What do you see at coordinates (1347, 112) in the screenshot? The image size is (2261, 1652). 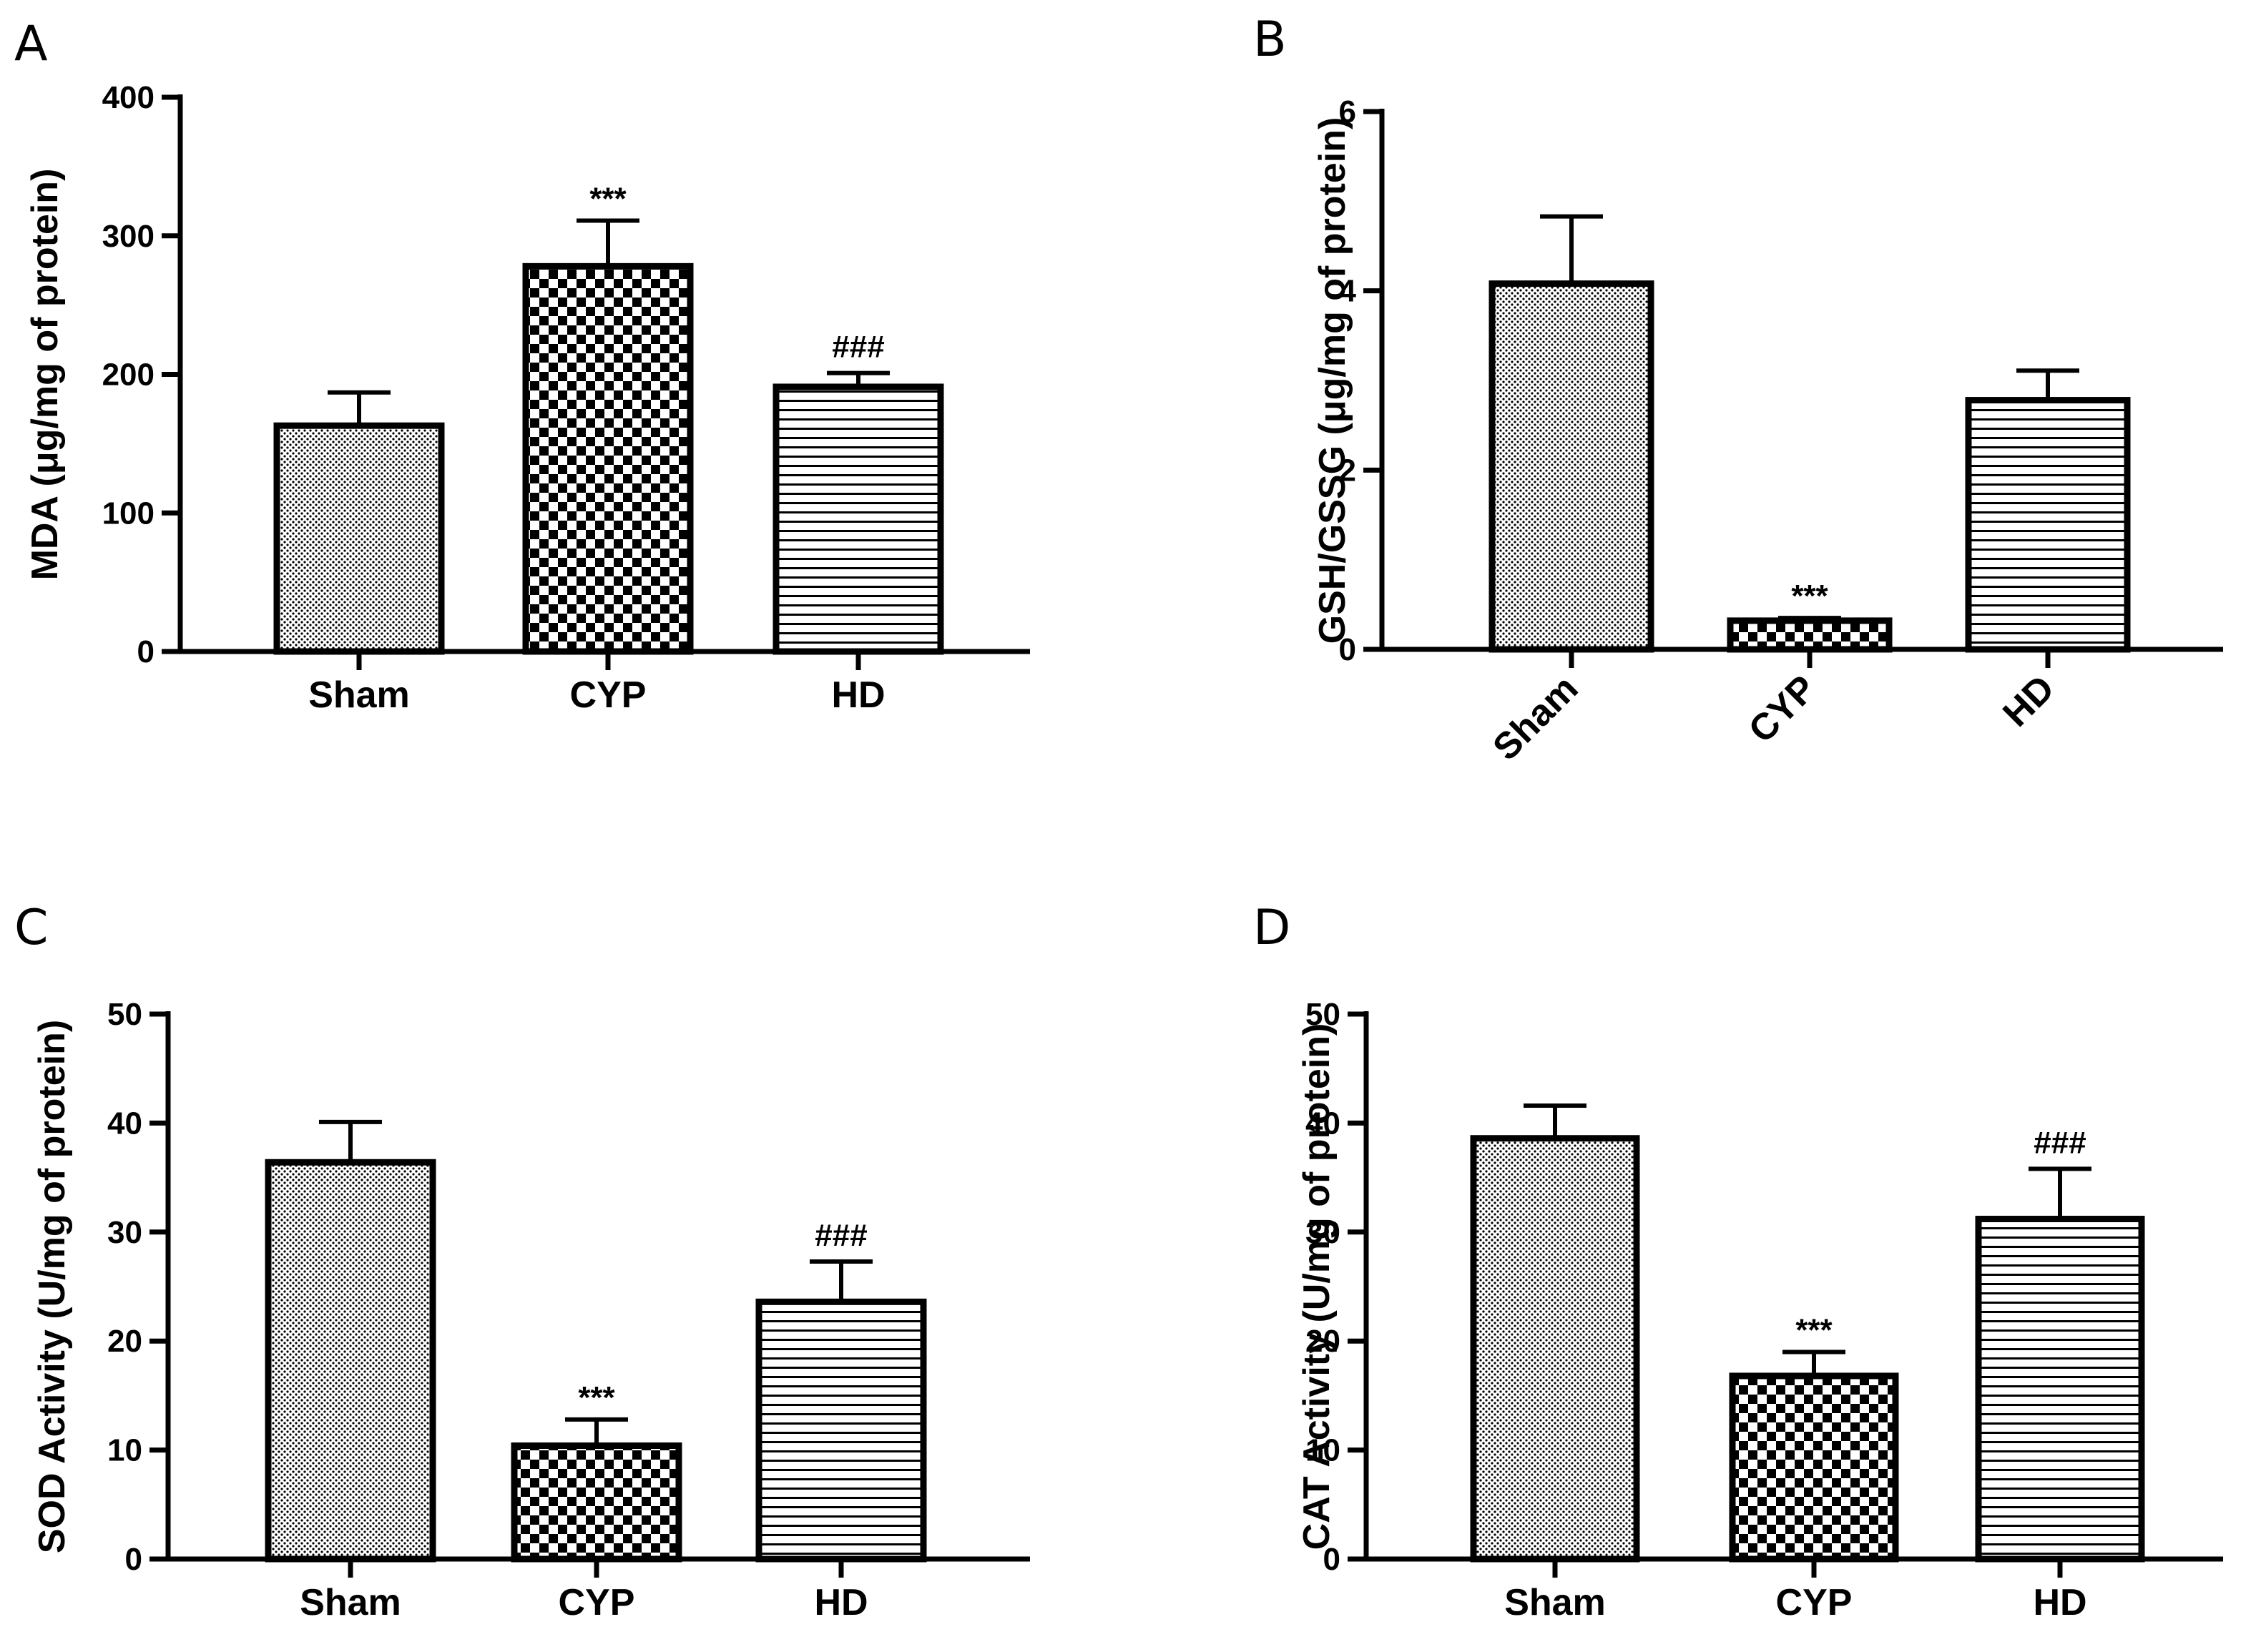 I see `y-tick-label: 6` at bounding box center [1347, 112].